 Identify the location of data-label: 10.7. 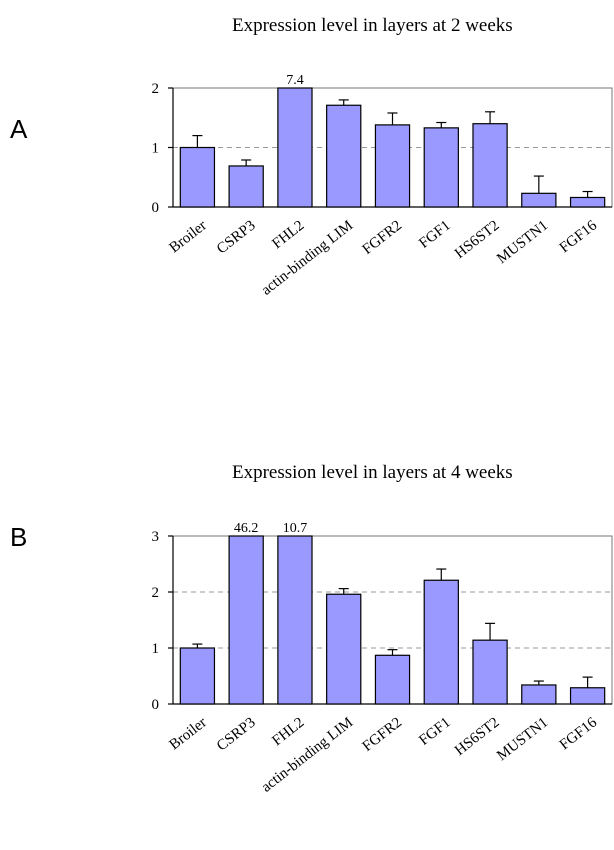
(295, 528).